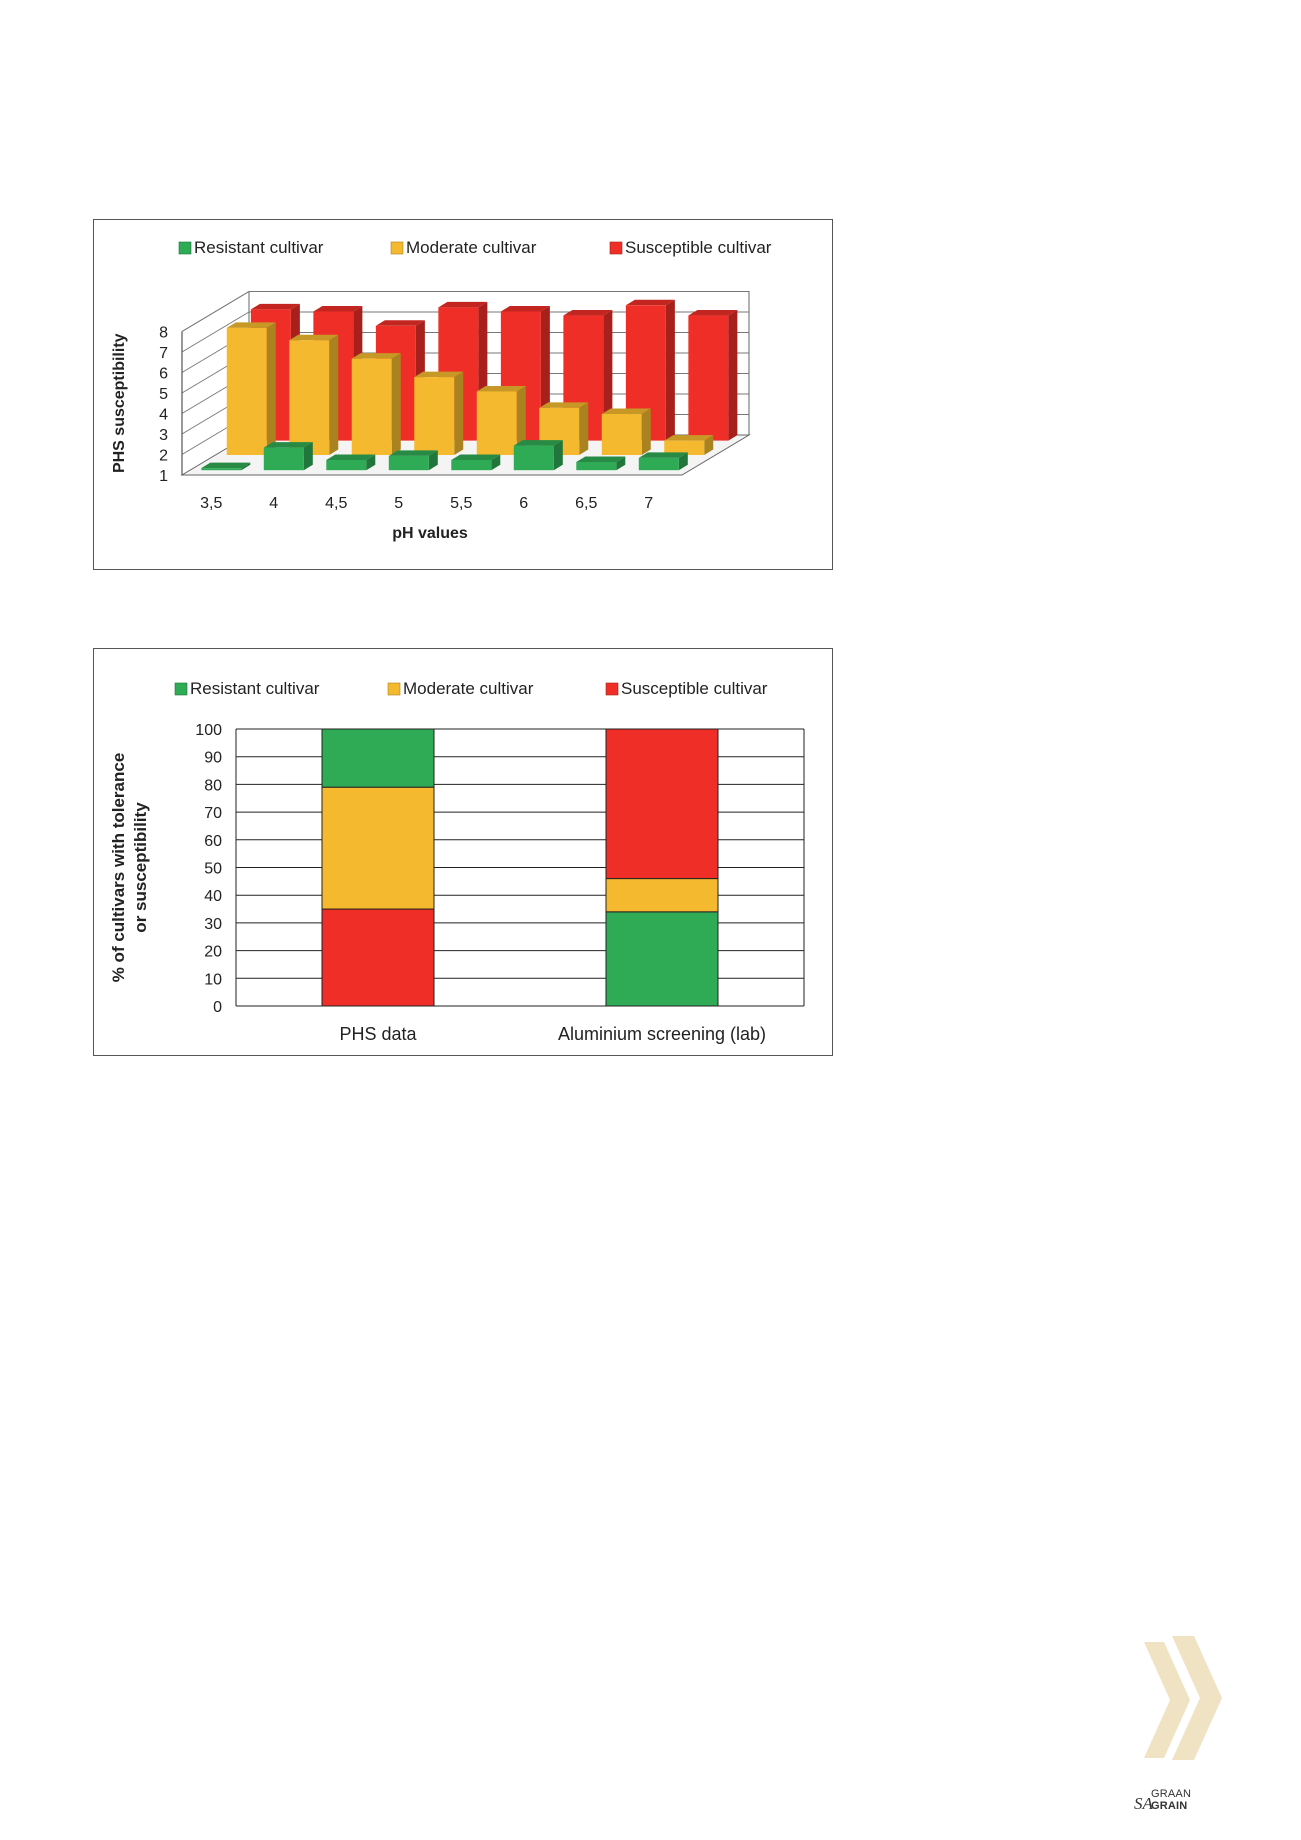 This screenshot has height=1840, width=1301. I want to click on y-tick-label: 4, so click(163, 415).